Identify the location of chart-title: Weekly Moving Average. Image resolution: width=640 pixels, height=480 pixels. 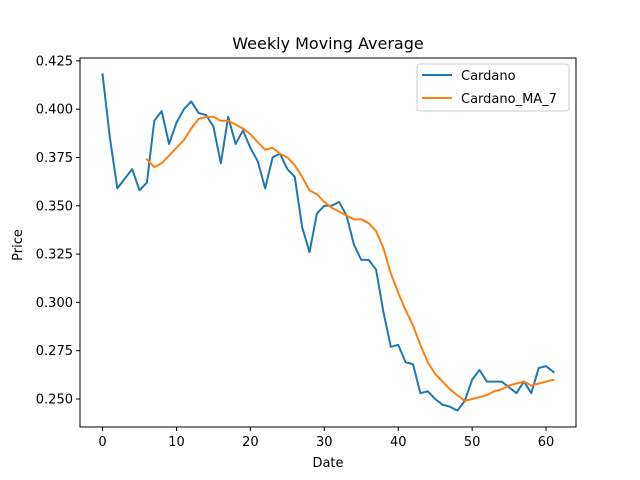
(327, 43).